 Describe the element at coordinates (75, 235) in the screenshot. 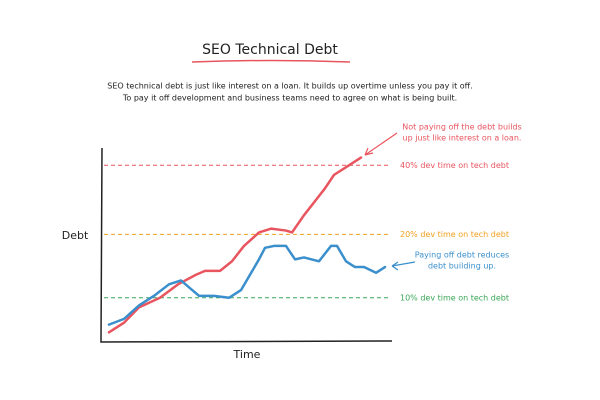

I see `y-axis-label: Debt` at that location.